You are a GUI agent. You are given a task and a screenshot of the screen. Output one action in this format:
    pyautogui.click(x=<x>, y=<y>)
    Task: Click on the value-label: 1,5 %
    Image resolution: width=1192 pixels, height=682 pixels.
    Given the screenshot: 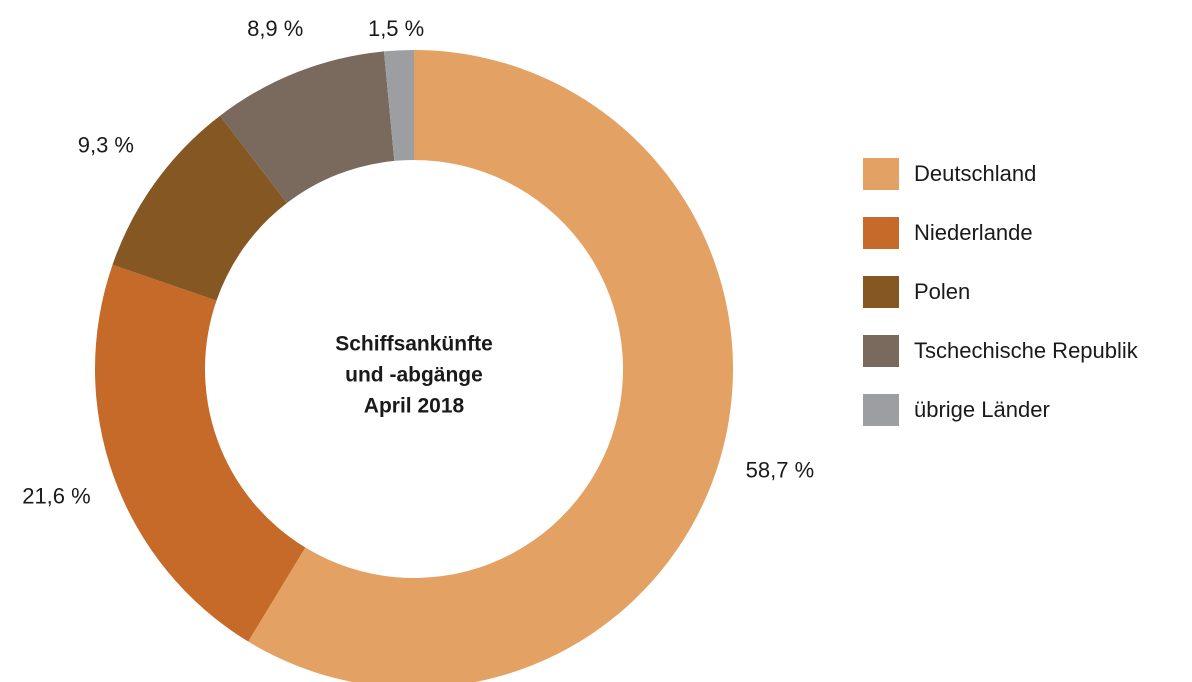 What is the action you would take?
    pyautogui.click(x=396, y=28)
    